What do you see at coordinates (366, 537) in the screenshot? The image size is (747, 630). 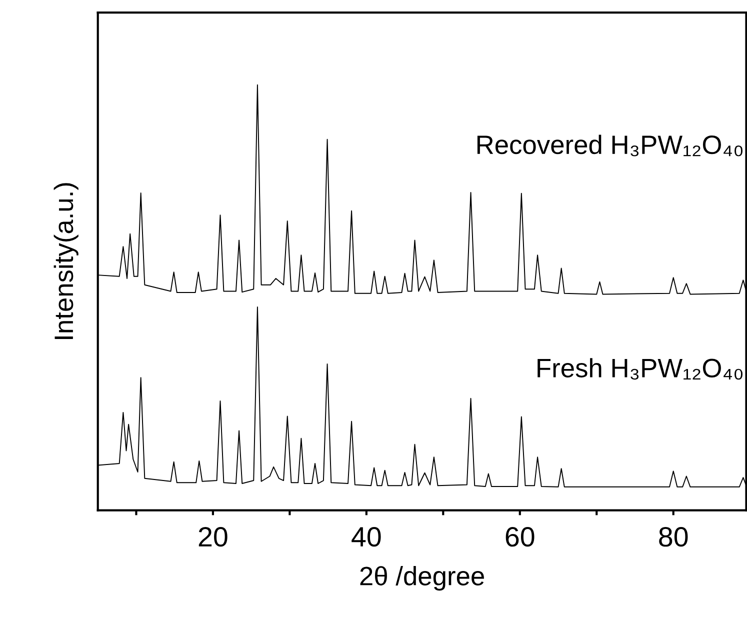 I see `x-tick-label: 40` at bounding box center [366, 537].